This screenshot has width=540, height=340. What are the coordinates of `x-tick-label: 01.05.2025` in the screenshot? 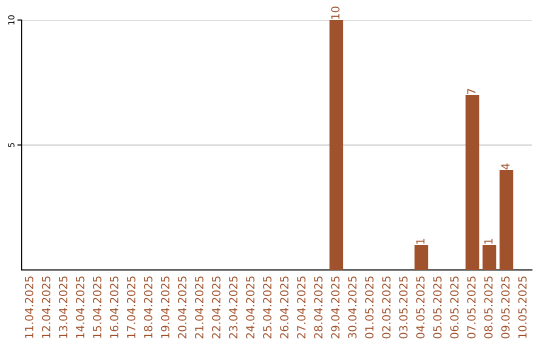 It's located at (369, 307).